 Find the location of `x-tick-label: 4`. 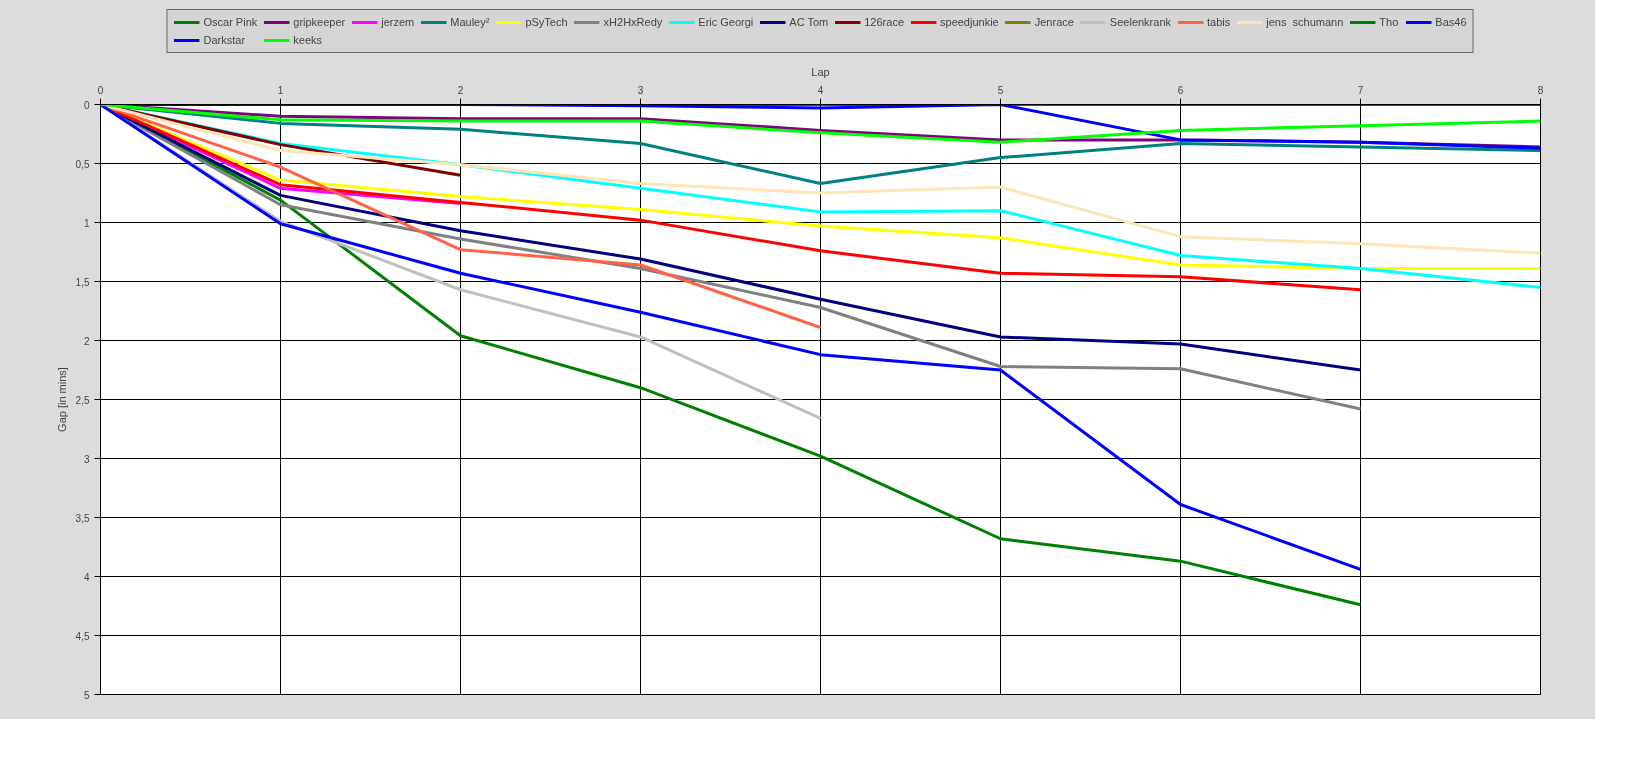

x-tick-label: 4 is located at coordinates (820, 90).